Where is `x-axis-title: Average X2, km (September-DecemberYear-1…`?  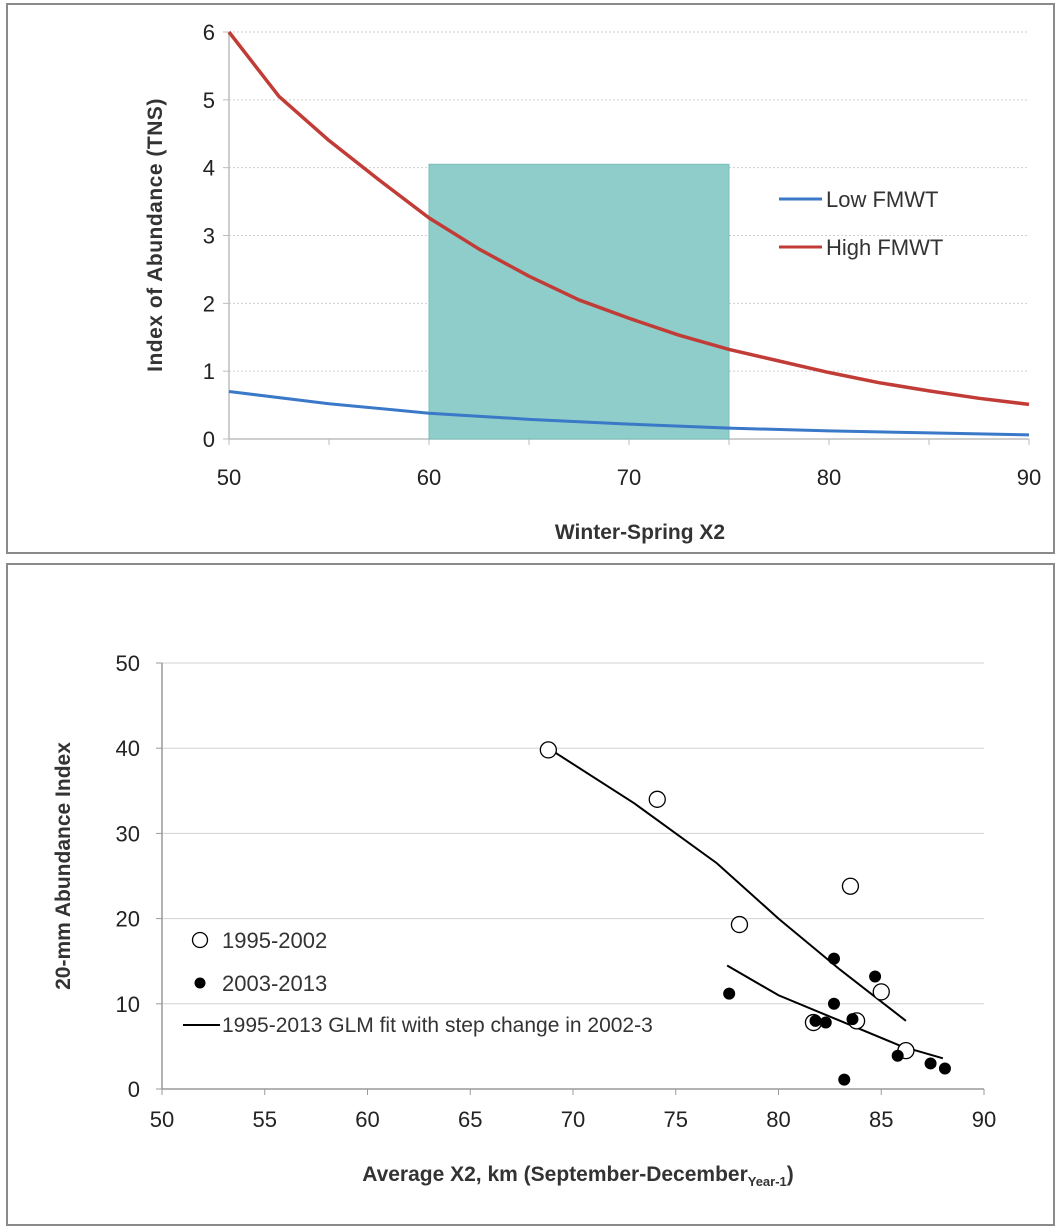 x-axis-title: Average X2, km (September-DecemberYear-1… is located at coordinates (578, 1176).